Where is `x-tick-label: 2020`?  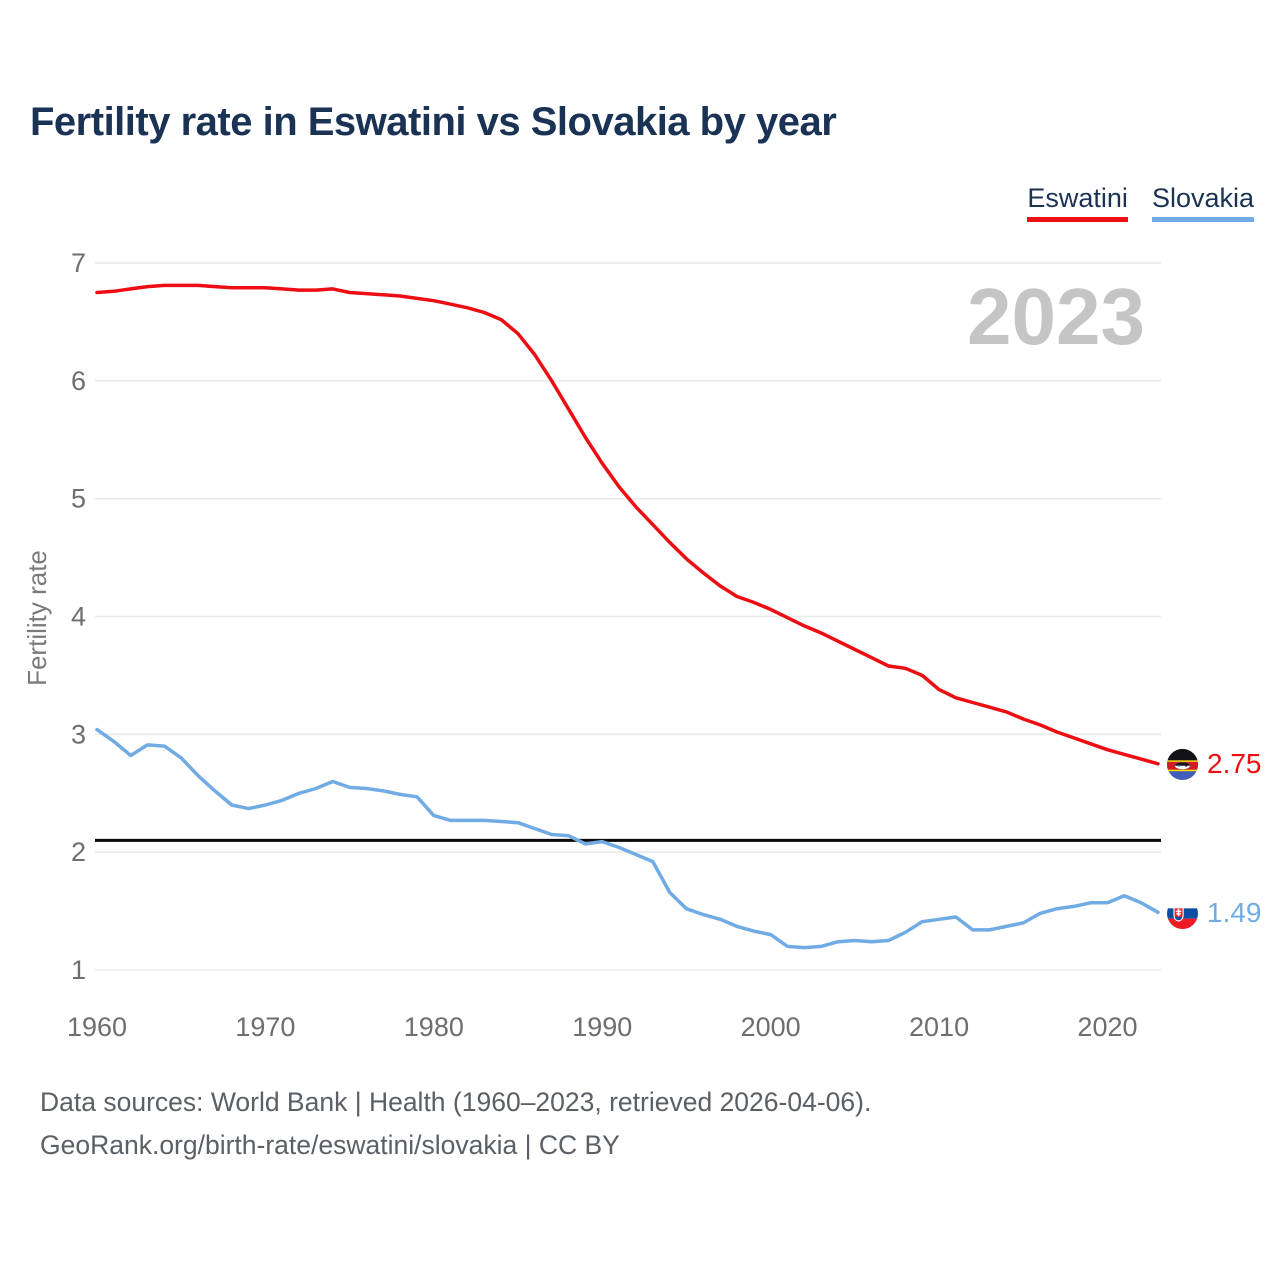 x-tick-label: 2020 is located at coordinates (1107, 1027).